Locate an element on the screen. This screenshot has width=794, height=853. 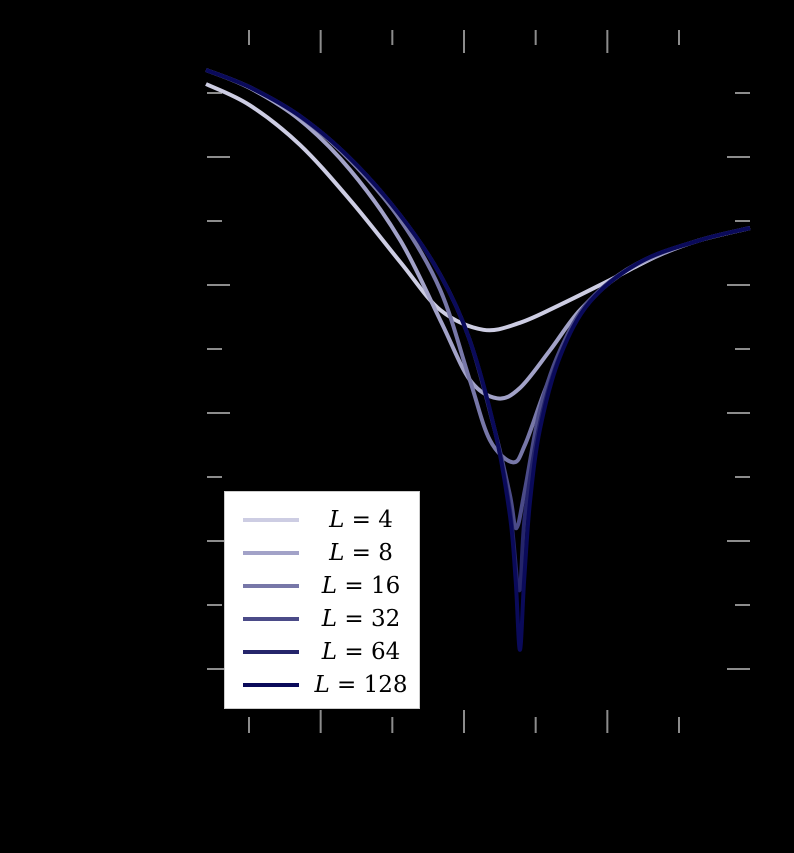
legend: L = 4 L = 8 L = 16 L = 32 L = 64 L = 128 is located at coordinates (322, 600).